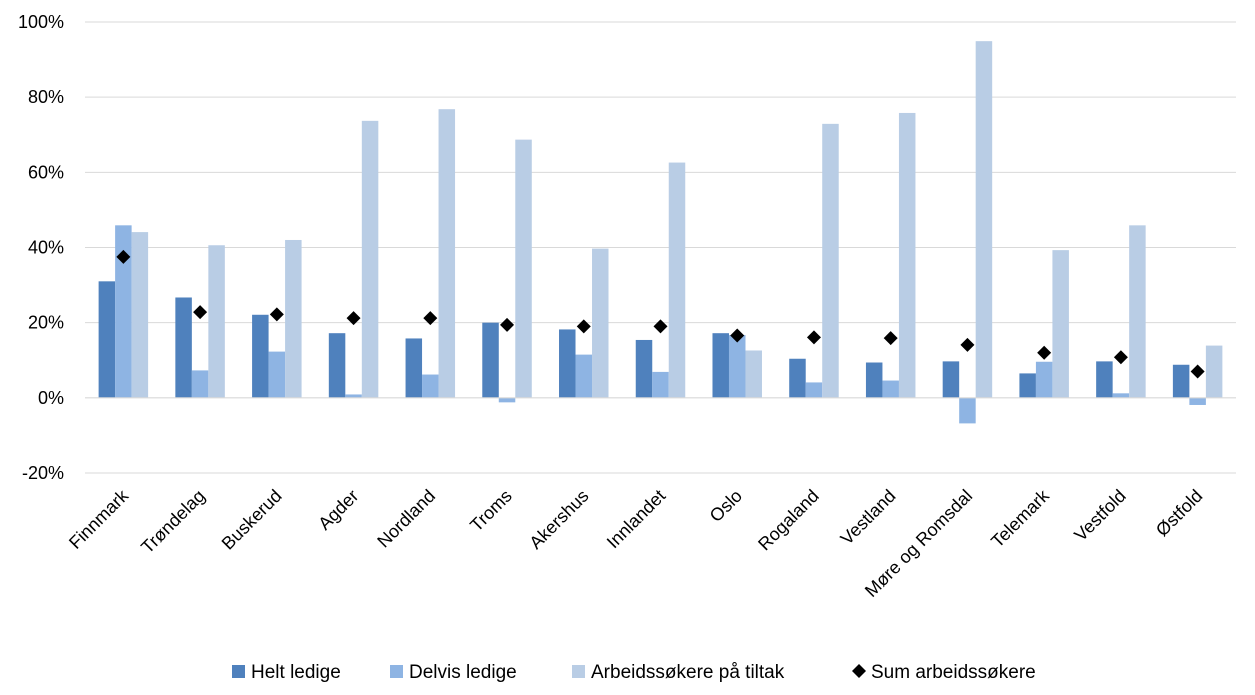 The width and height of the screenshot is (1255, 695). Describe the element at coordinates (406, 519) in the screenshot. I see `x-tick-label: Nordland` at that location.